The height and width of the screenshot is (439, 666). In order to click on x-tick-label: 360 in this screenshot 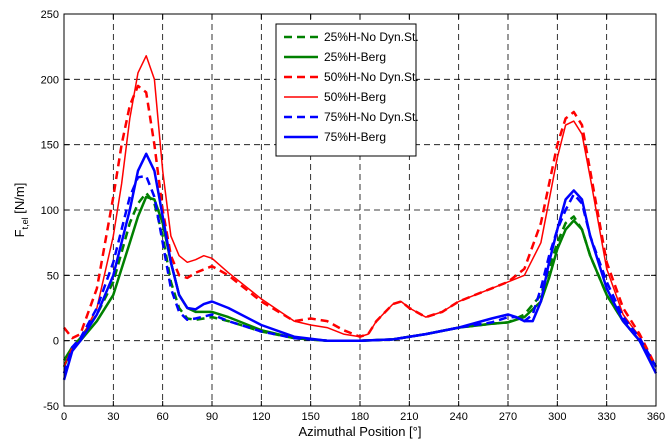, I will do `click(656, 417)`.